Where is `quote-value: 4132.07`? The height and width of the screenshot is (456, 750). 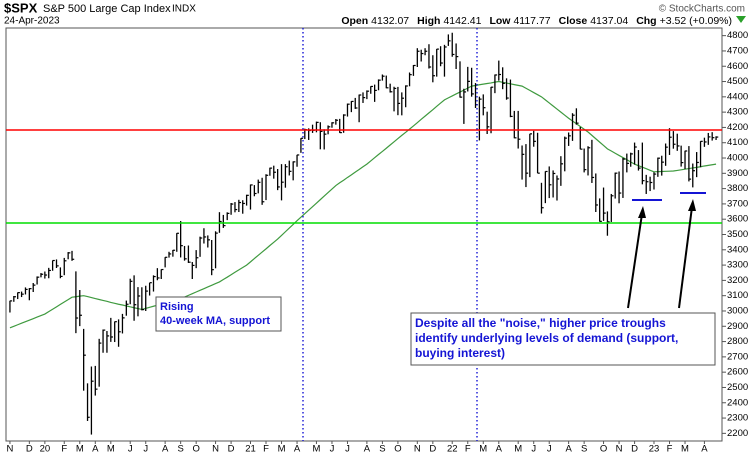 quote-value: 4132.07 is located at coordinates (390, 21).